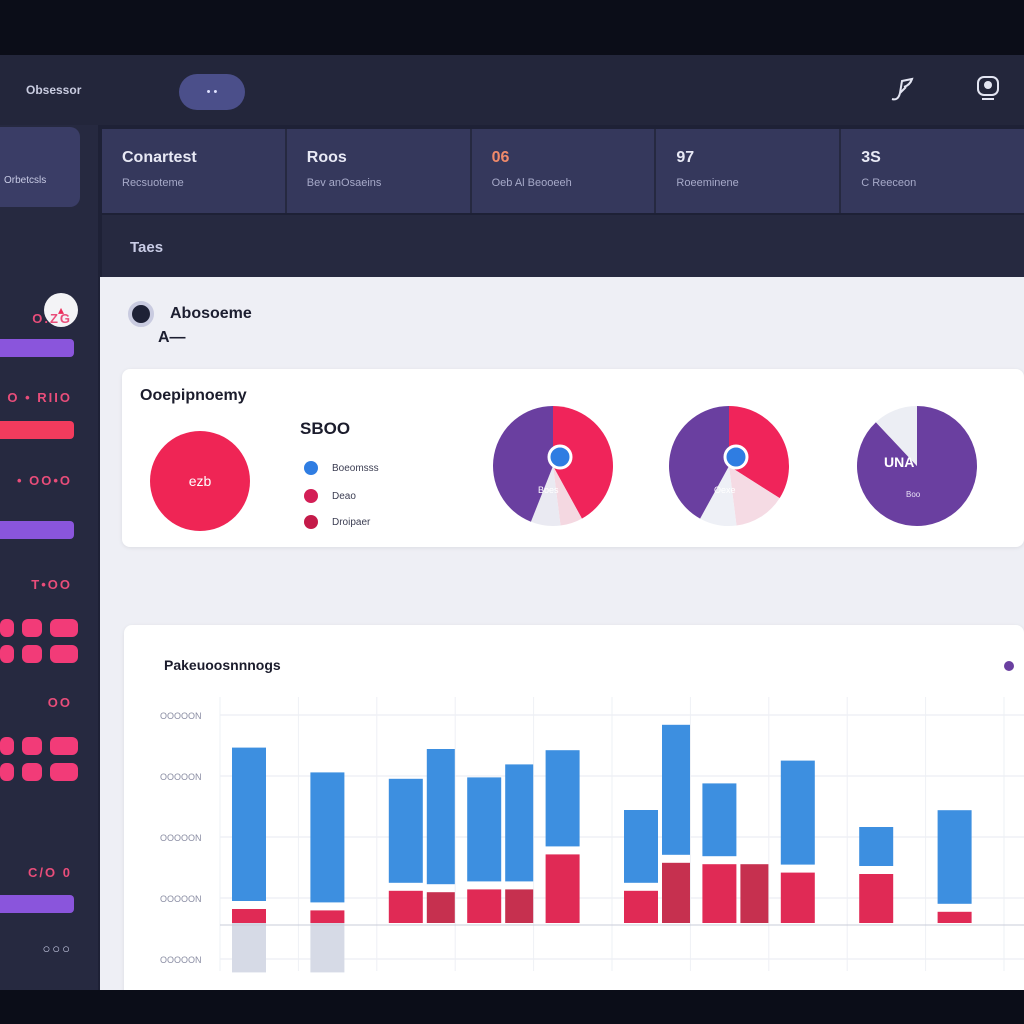 The width and height of the screenshot is (1024, 1024). I want to click on pie-chart-3: UNA Boo, so click(917, 466).